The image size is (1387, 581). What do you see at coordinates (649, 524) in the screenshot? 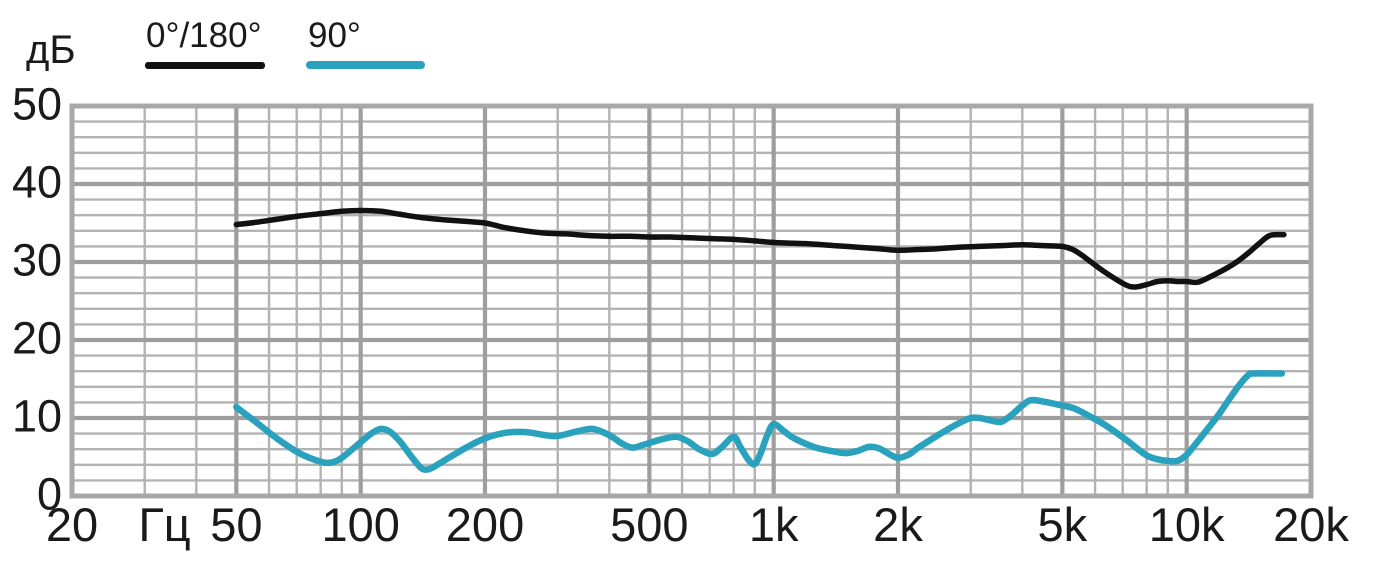
I see `x-tick-500: 500` at bounding box center [649, 524].